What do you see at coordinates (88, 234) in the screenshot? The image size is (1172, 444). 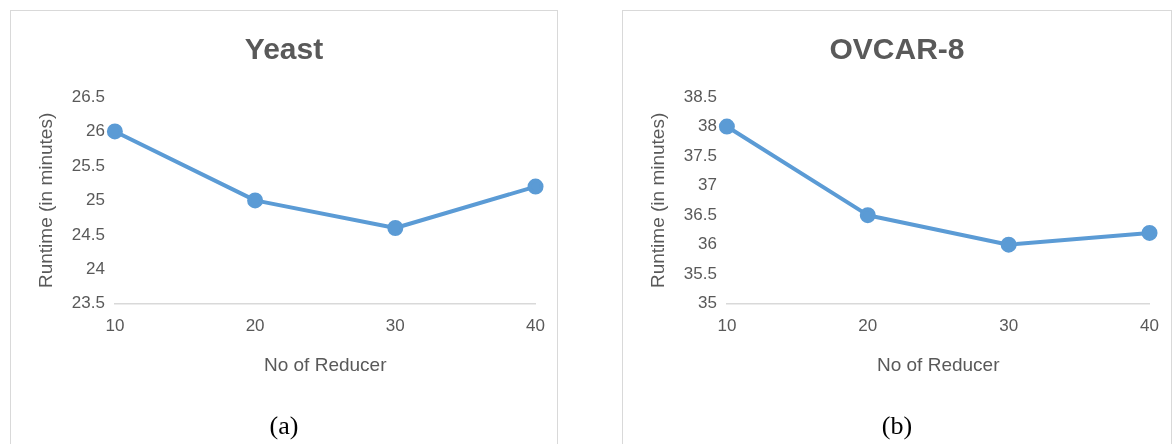 I see `y-tick-label: 24.5` at bounding box center [88, 234].